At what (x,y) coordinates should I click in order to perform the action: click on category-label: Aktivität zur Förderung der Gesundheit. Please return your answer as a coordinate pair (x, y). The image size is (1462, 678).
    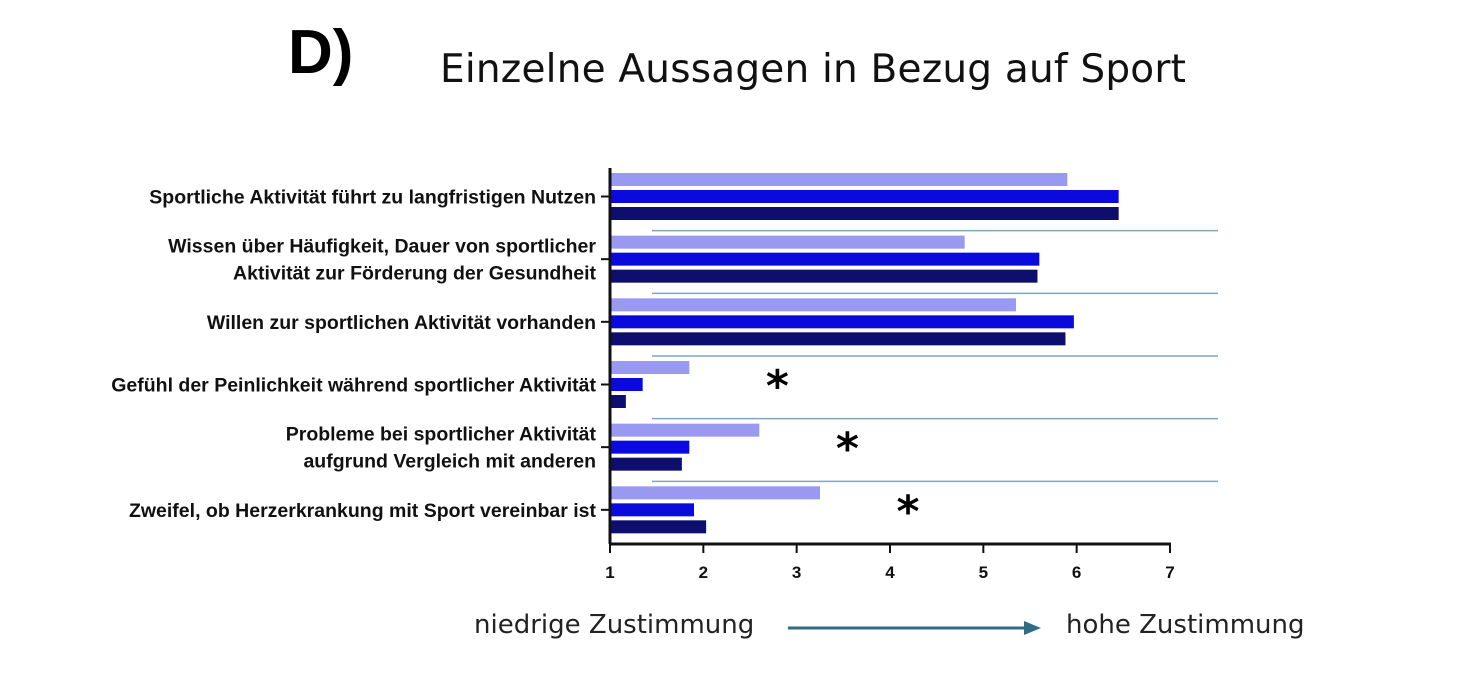
    Looking at the image, I should click on (414, 274).